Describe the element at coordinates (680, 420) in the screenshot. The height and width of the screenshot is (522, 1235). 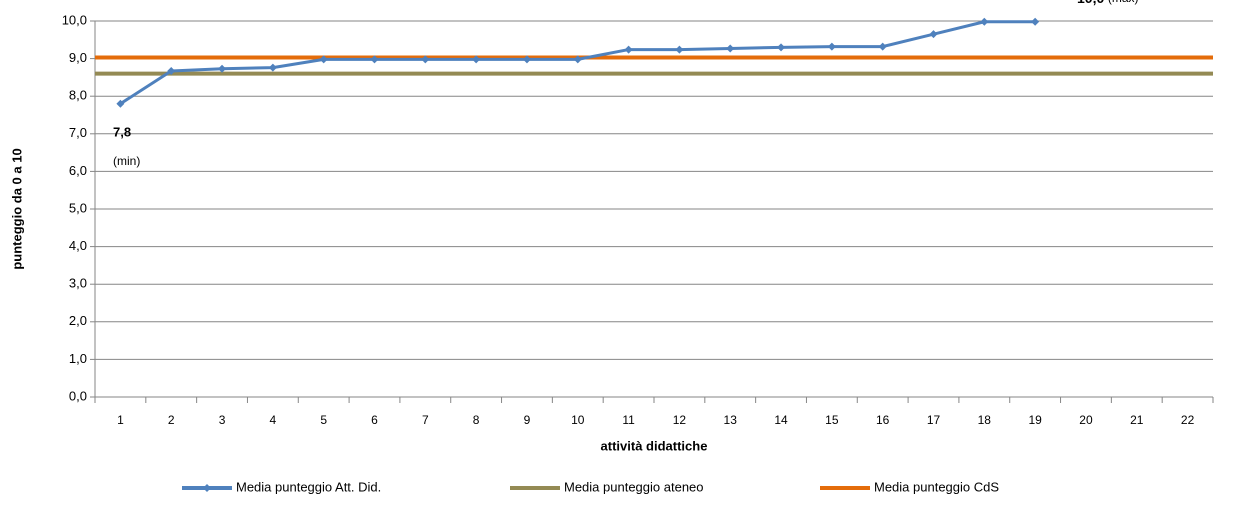
I see `x-tick-label: 12` at that location.